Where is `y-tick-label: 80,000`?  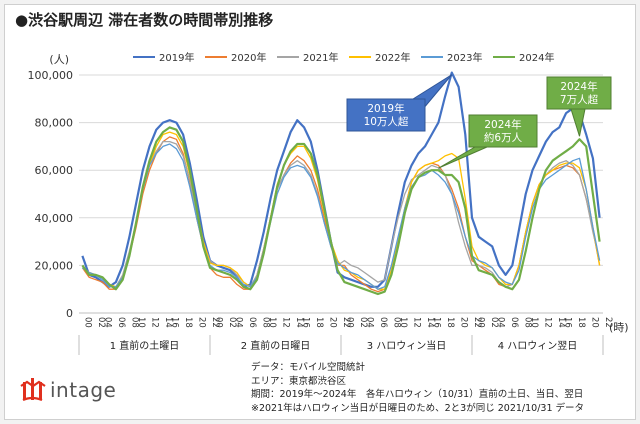 y-tick-label: 80,000 is located at coordinates (54, 123).